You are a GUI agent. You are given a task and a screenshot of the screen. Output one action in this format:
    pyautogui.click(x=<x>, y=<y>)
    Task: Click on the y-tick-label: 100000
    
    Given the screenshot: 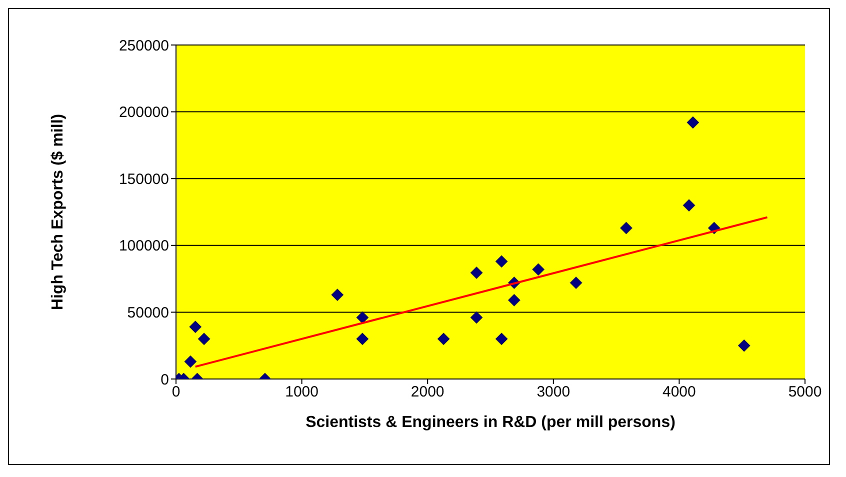 What is the action you would take?
    pyautogui.click(x=143, y=246)
    